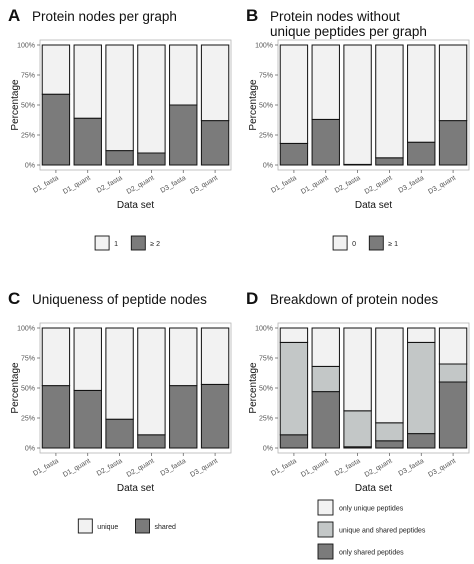 The width and height of the screenshot is (474, 564). Describe the element at coordinates (14, 298) in the screenshot. I see `panel-letter: C` at that location.